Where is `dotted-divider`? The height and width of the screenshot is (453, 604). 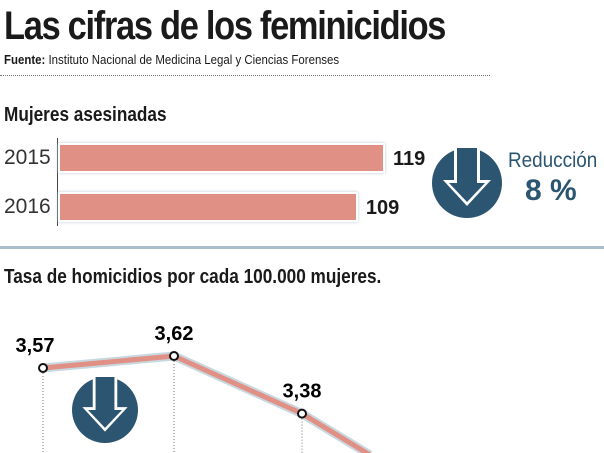 dotted-divider is located at coordinates (245, 75).